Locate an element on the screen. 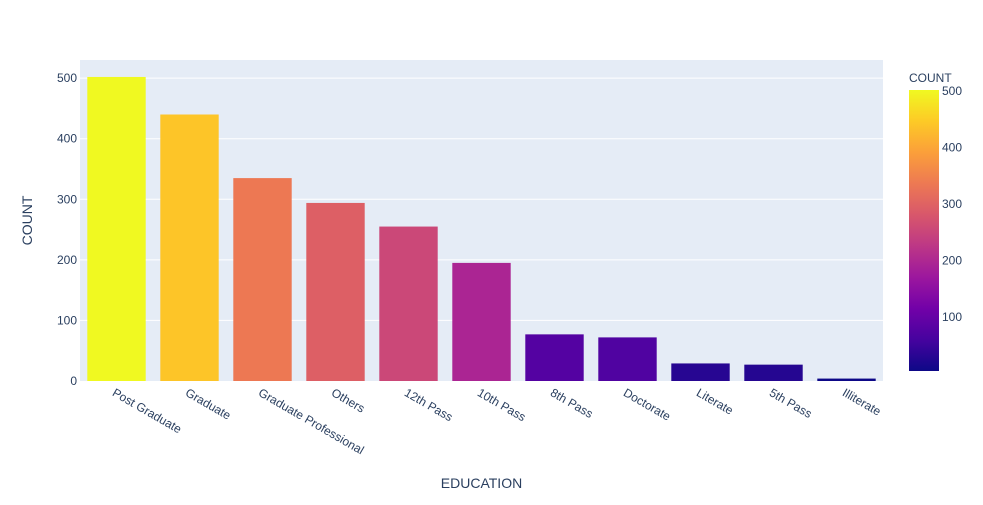 The width and height of the screenshot is (983, 505). bar-graduate-professional is located at coordinates (262, 279).